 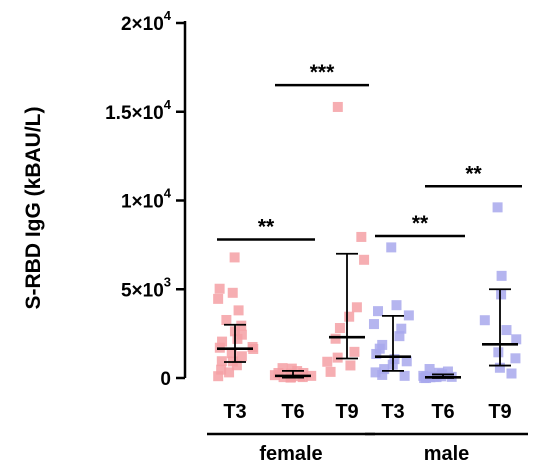 I want to click on y-axis-label: S-RBD IgG (kBAU/L), so click(x=33, y=208).